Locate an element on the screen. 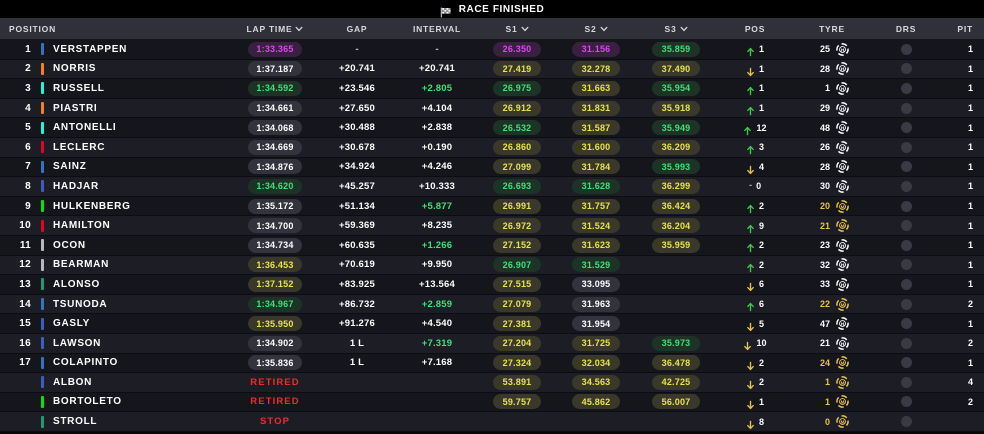  table-row: BORTOLETO RETIRED 59.757 45.862 56.007 1 1 M 2 is located at coordinates (492, 402).